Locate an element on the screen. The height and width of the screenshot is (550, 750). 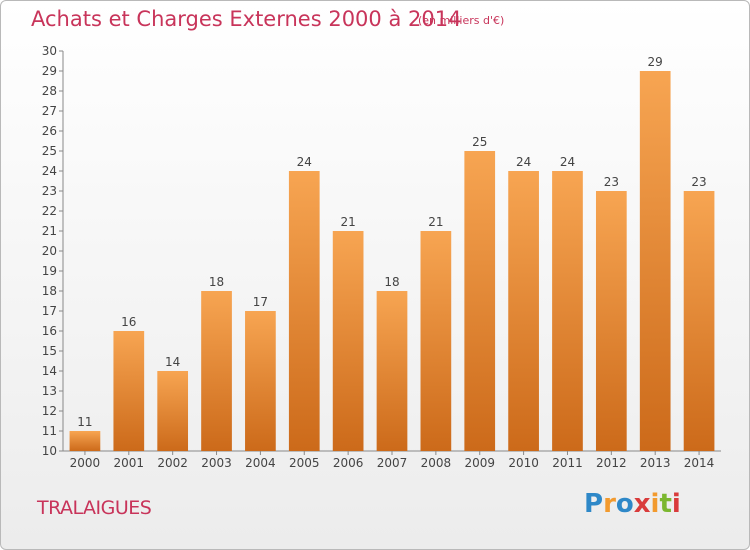
chart-subtitle: (en milliers d'€) is located at coordinates (461, 20).